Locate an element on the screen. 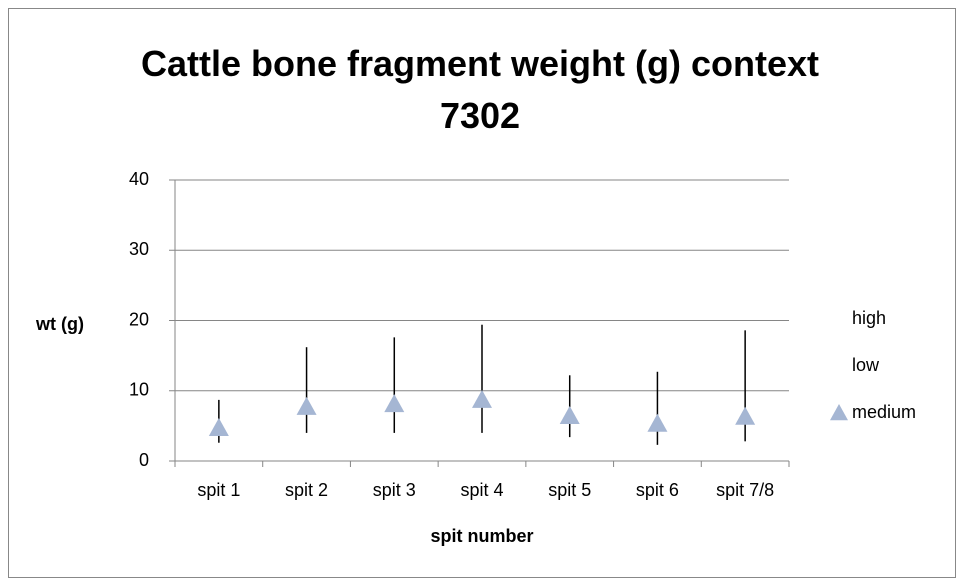 This screenshot has height=580, width=960. y-tick-label: 20 is located at coordinates (139, 319).